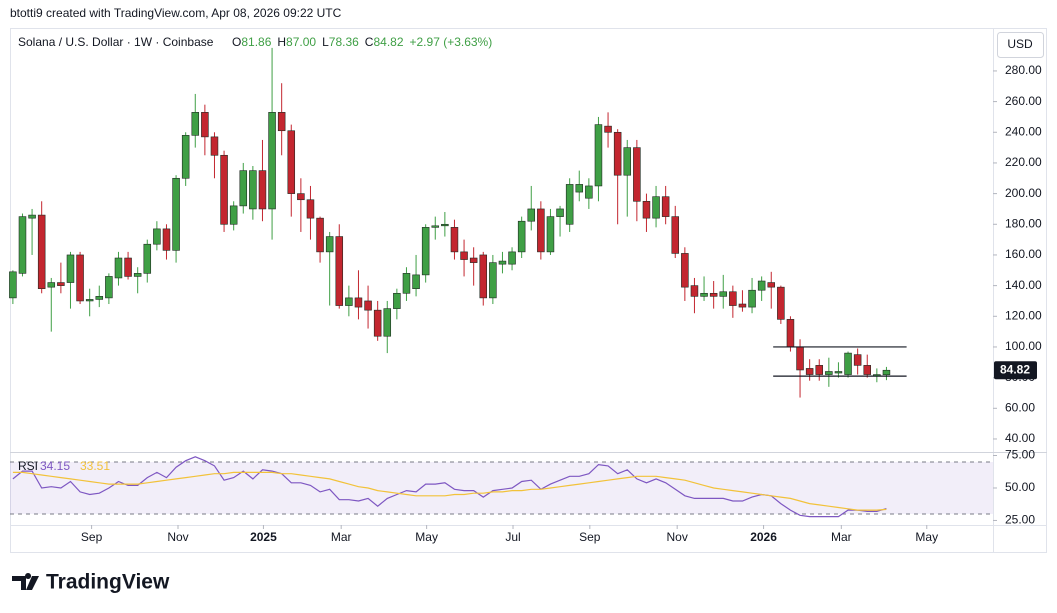 This screenshot has height=613, width=1057. Describe the element at coordinates (28, 466) in the screenshot. I see `rsi-title: RSI` at that location.